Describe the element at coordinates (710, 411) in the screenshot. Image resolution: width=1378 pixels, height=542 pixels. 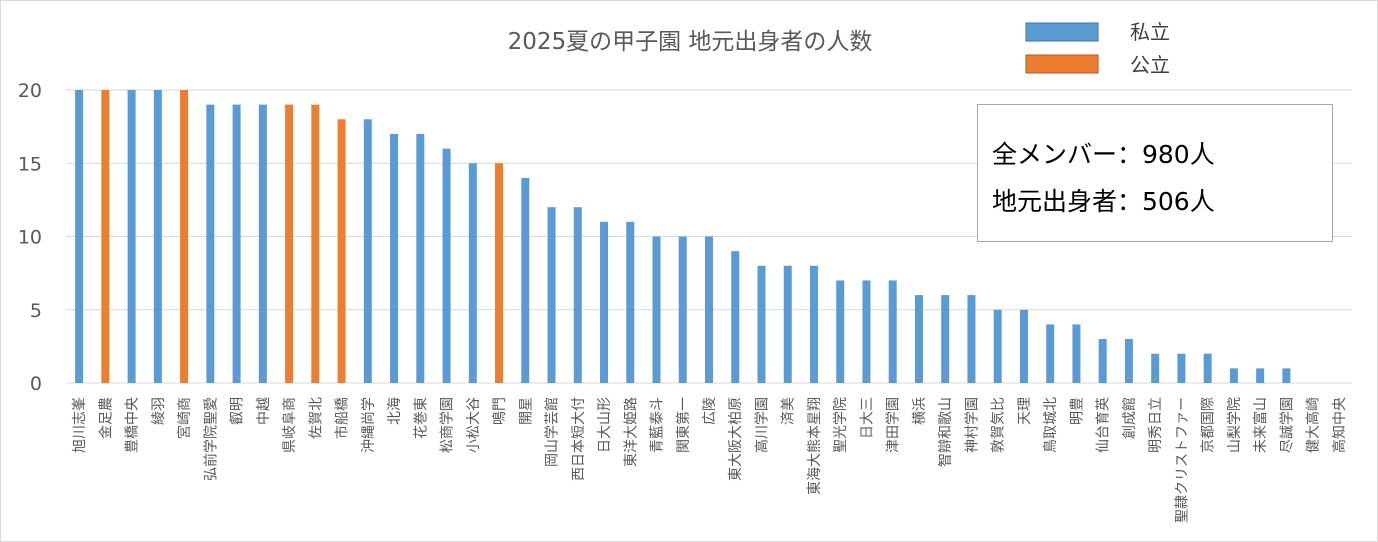
I see `x-tick-label: 広陵` at that location.